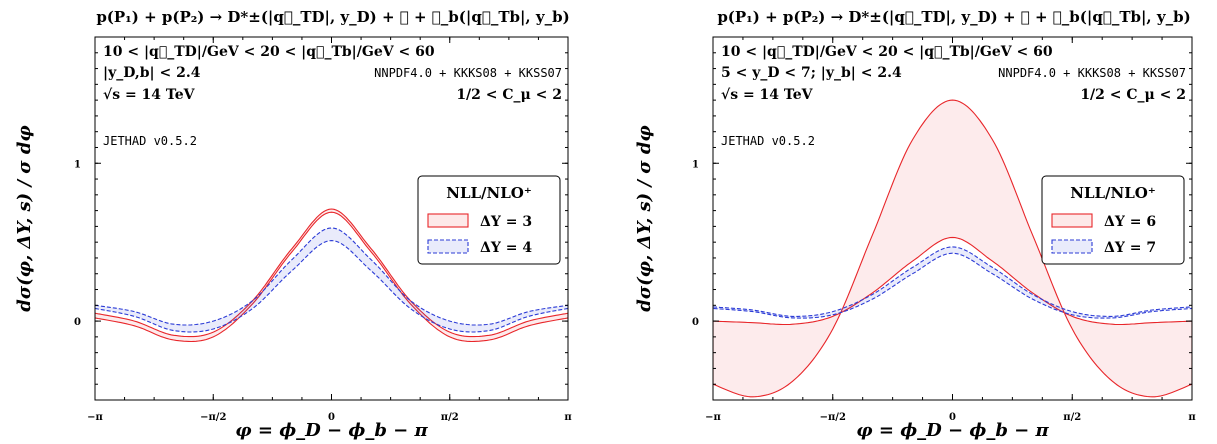 The image size is (1217, 444). I want to click on annotation-rapidity: 5 < y_D < 7; |y_b| < 2.4, so click(811, 73).